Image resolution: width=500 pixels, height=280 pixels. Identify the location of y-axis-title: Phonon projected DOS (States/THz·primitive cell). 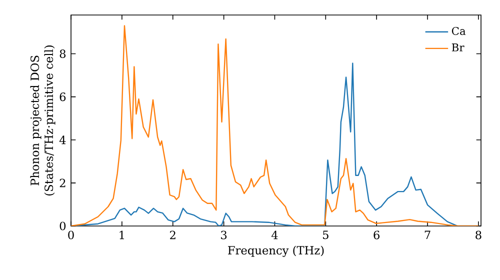
(43, 121).